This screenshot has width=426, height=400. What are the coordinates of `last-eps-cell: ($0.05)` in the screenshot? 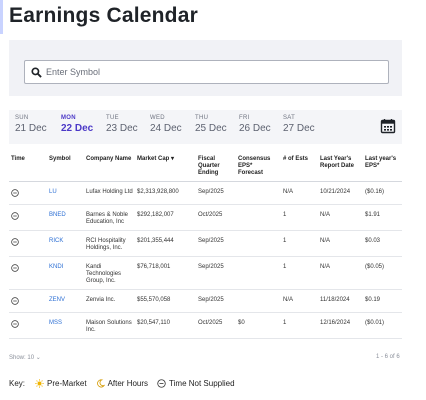 It's located at (382, 273).